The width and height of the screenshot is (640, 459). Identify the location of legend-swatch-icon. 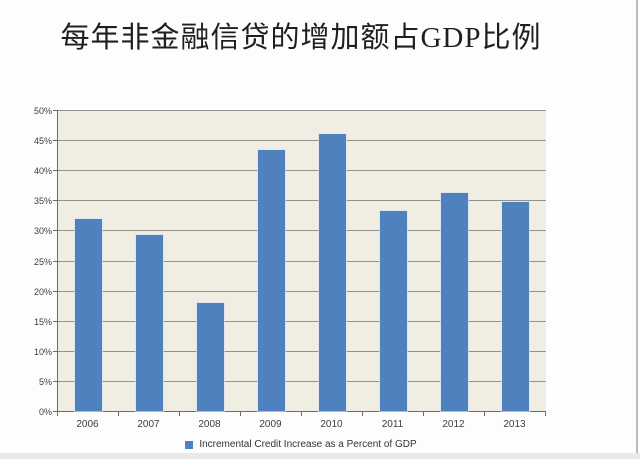
(189, 444).